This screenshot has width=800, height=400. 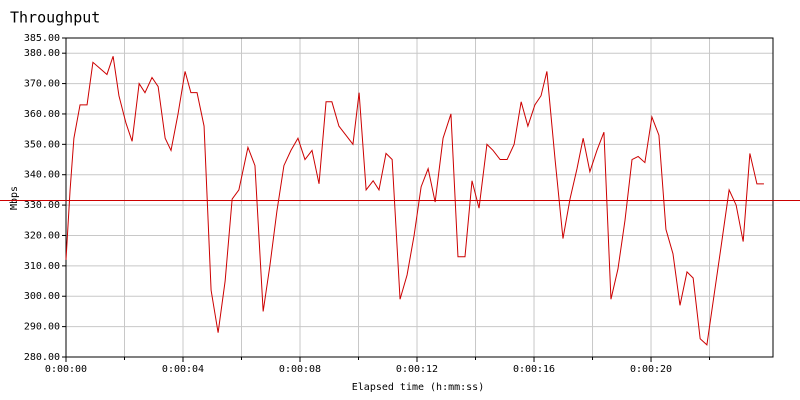 I want to click on y-tick-label: 385.00, so click(x=42, y=38).